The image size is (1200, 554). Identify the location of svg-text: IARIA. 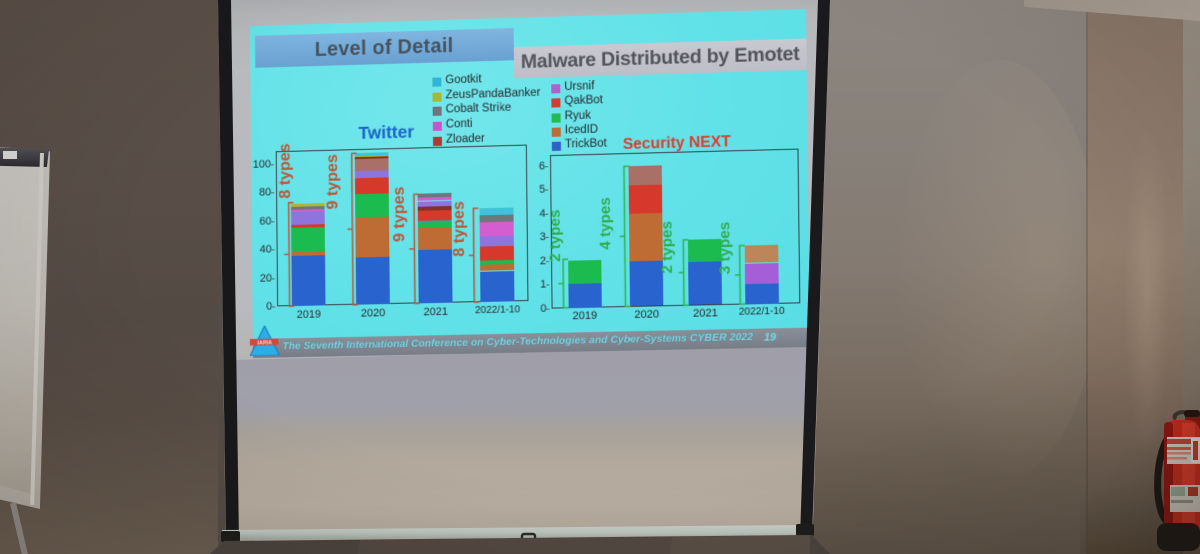
(264, 343).